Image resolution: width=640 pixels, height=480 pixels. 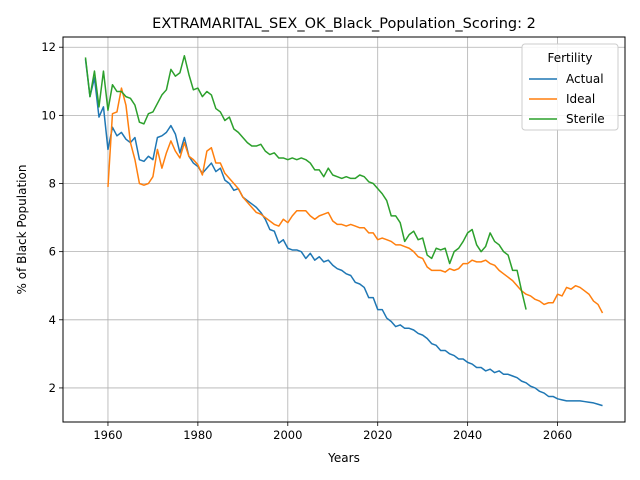 What do you see at coordinates (197, 435) in the screenshot?
I see `x-tick-label: 1980` at bounding box center [197, 435].